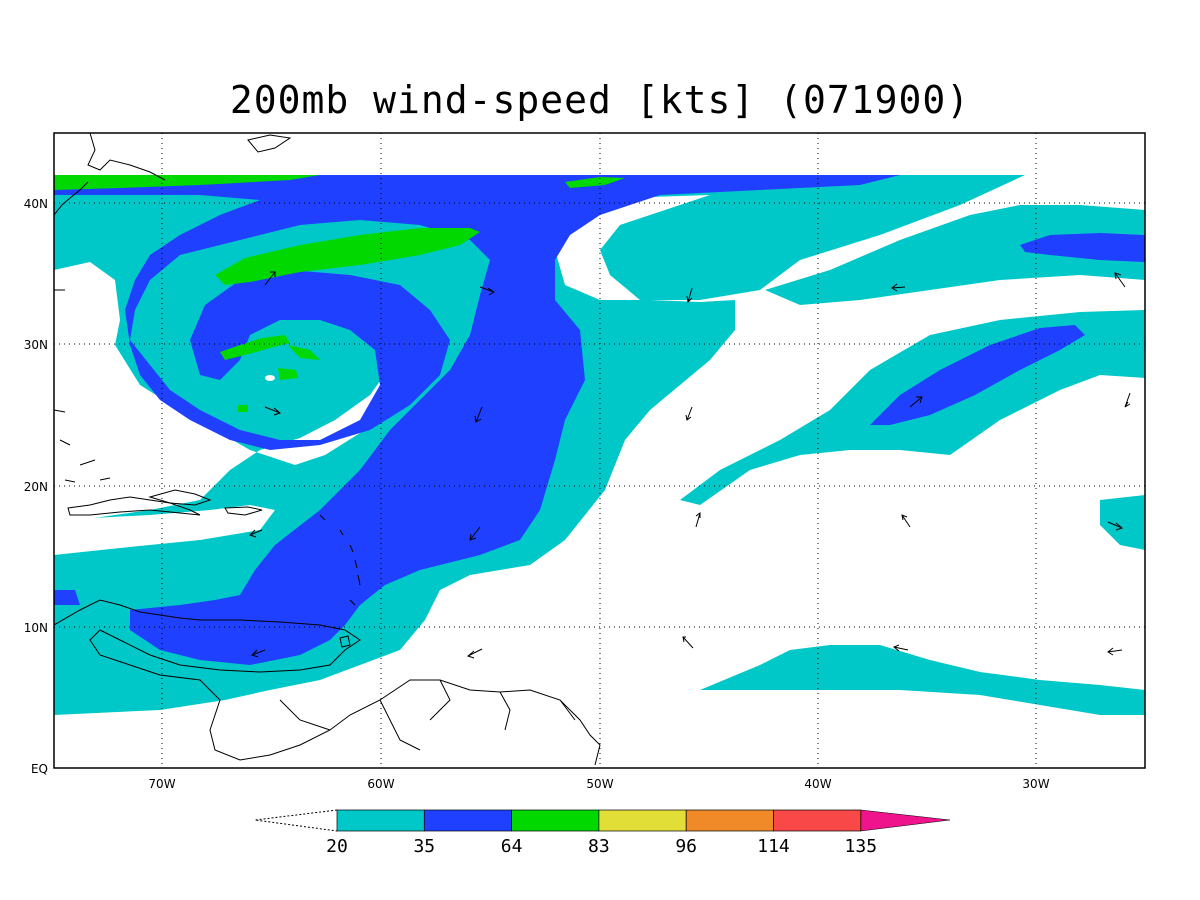  I want to click on contour-64-83-north2, so click(595, 182).